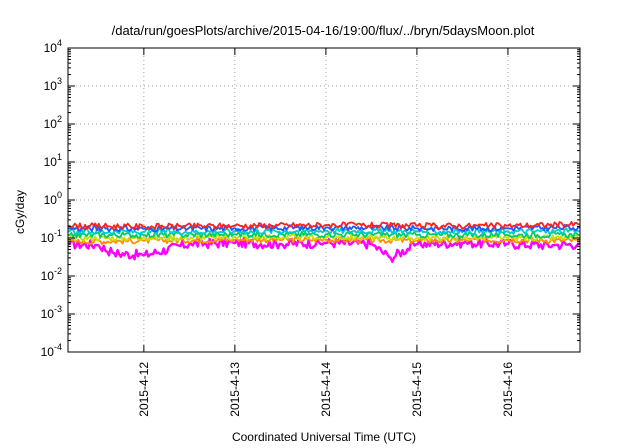 The height and width of the screenshot is (448, 640). I want to click on x-axis-label: Coordinated Universal Time (UTC), so click(324, 437).